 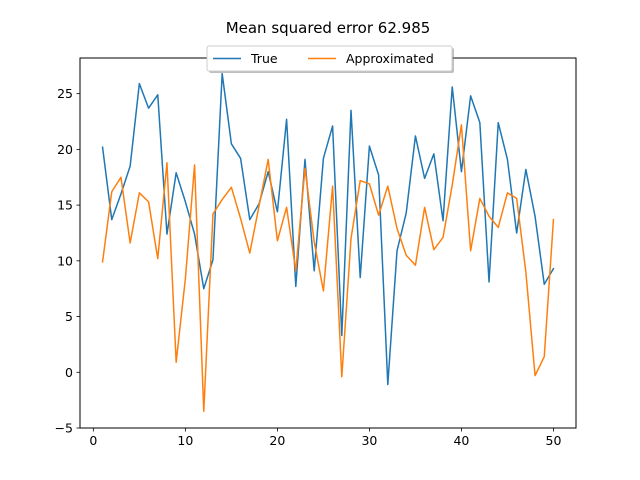 What do you see at coordinates (554, 440) in the screenshot?
I see `x-tick-label: 50` at bounding box center [554, 440].